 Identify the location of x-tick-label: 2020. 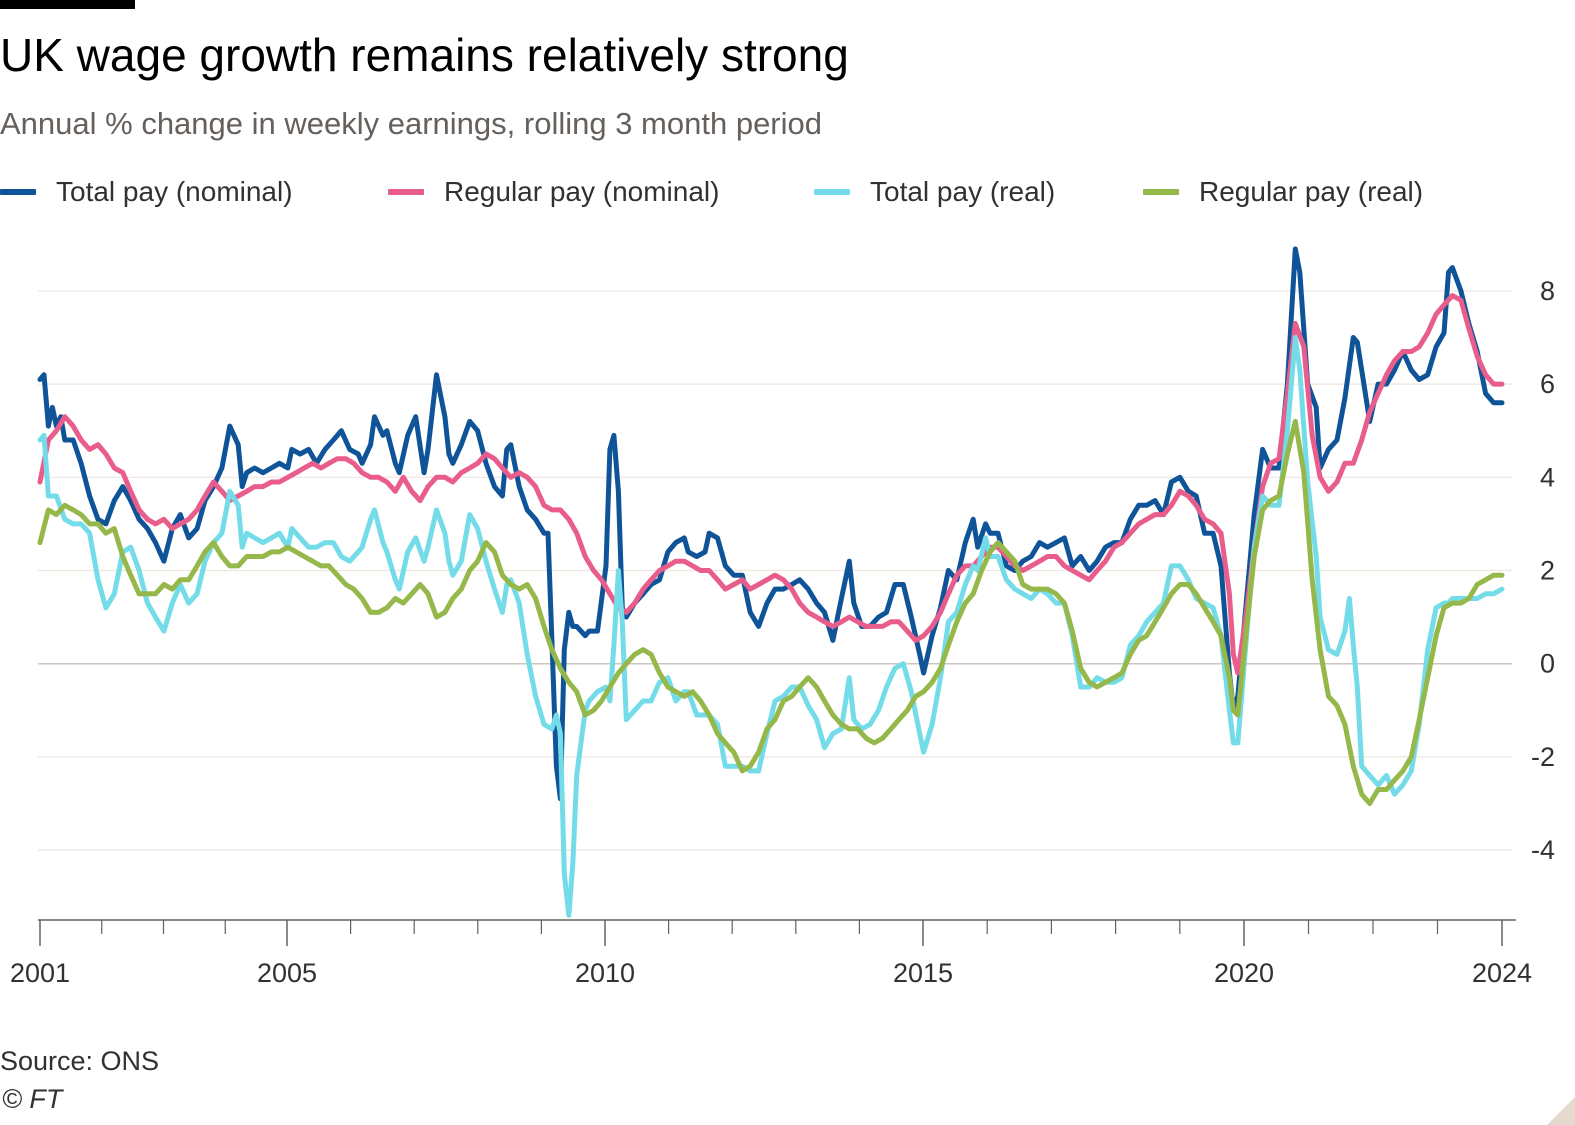
(1244, 973).